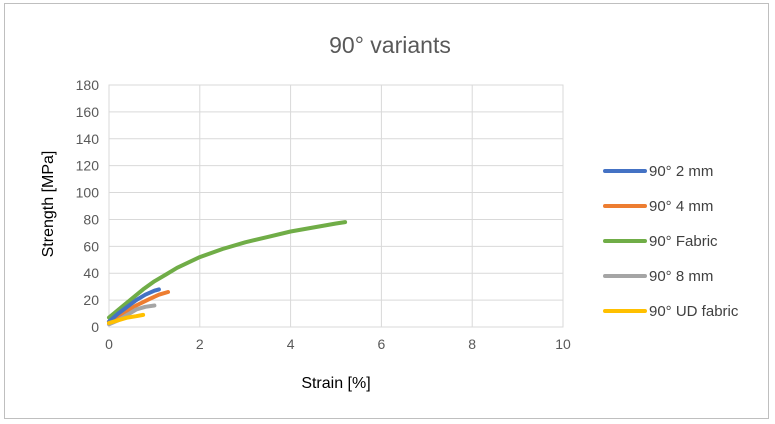  What do you see at coordinates (48, 204) in the screenshot?
I see `y-axis-title: Strength [MPa]` at bounding box center [48, 204].